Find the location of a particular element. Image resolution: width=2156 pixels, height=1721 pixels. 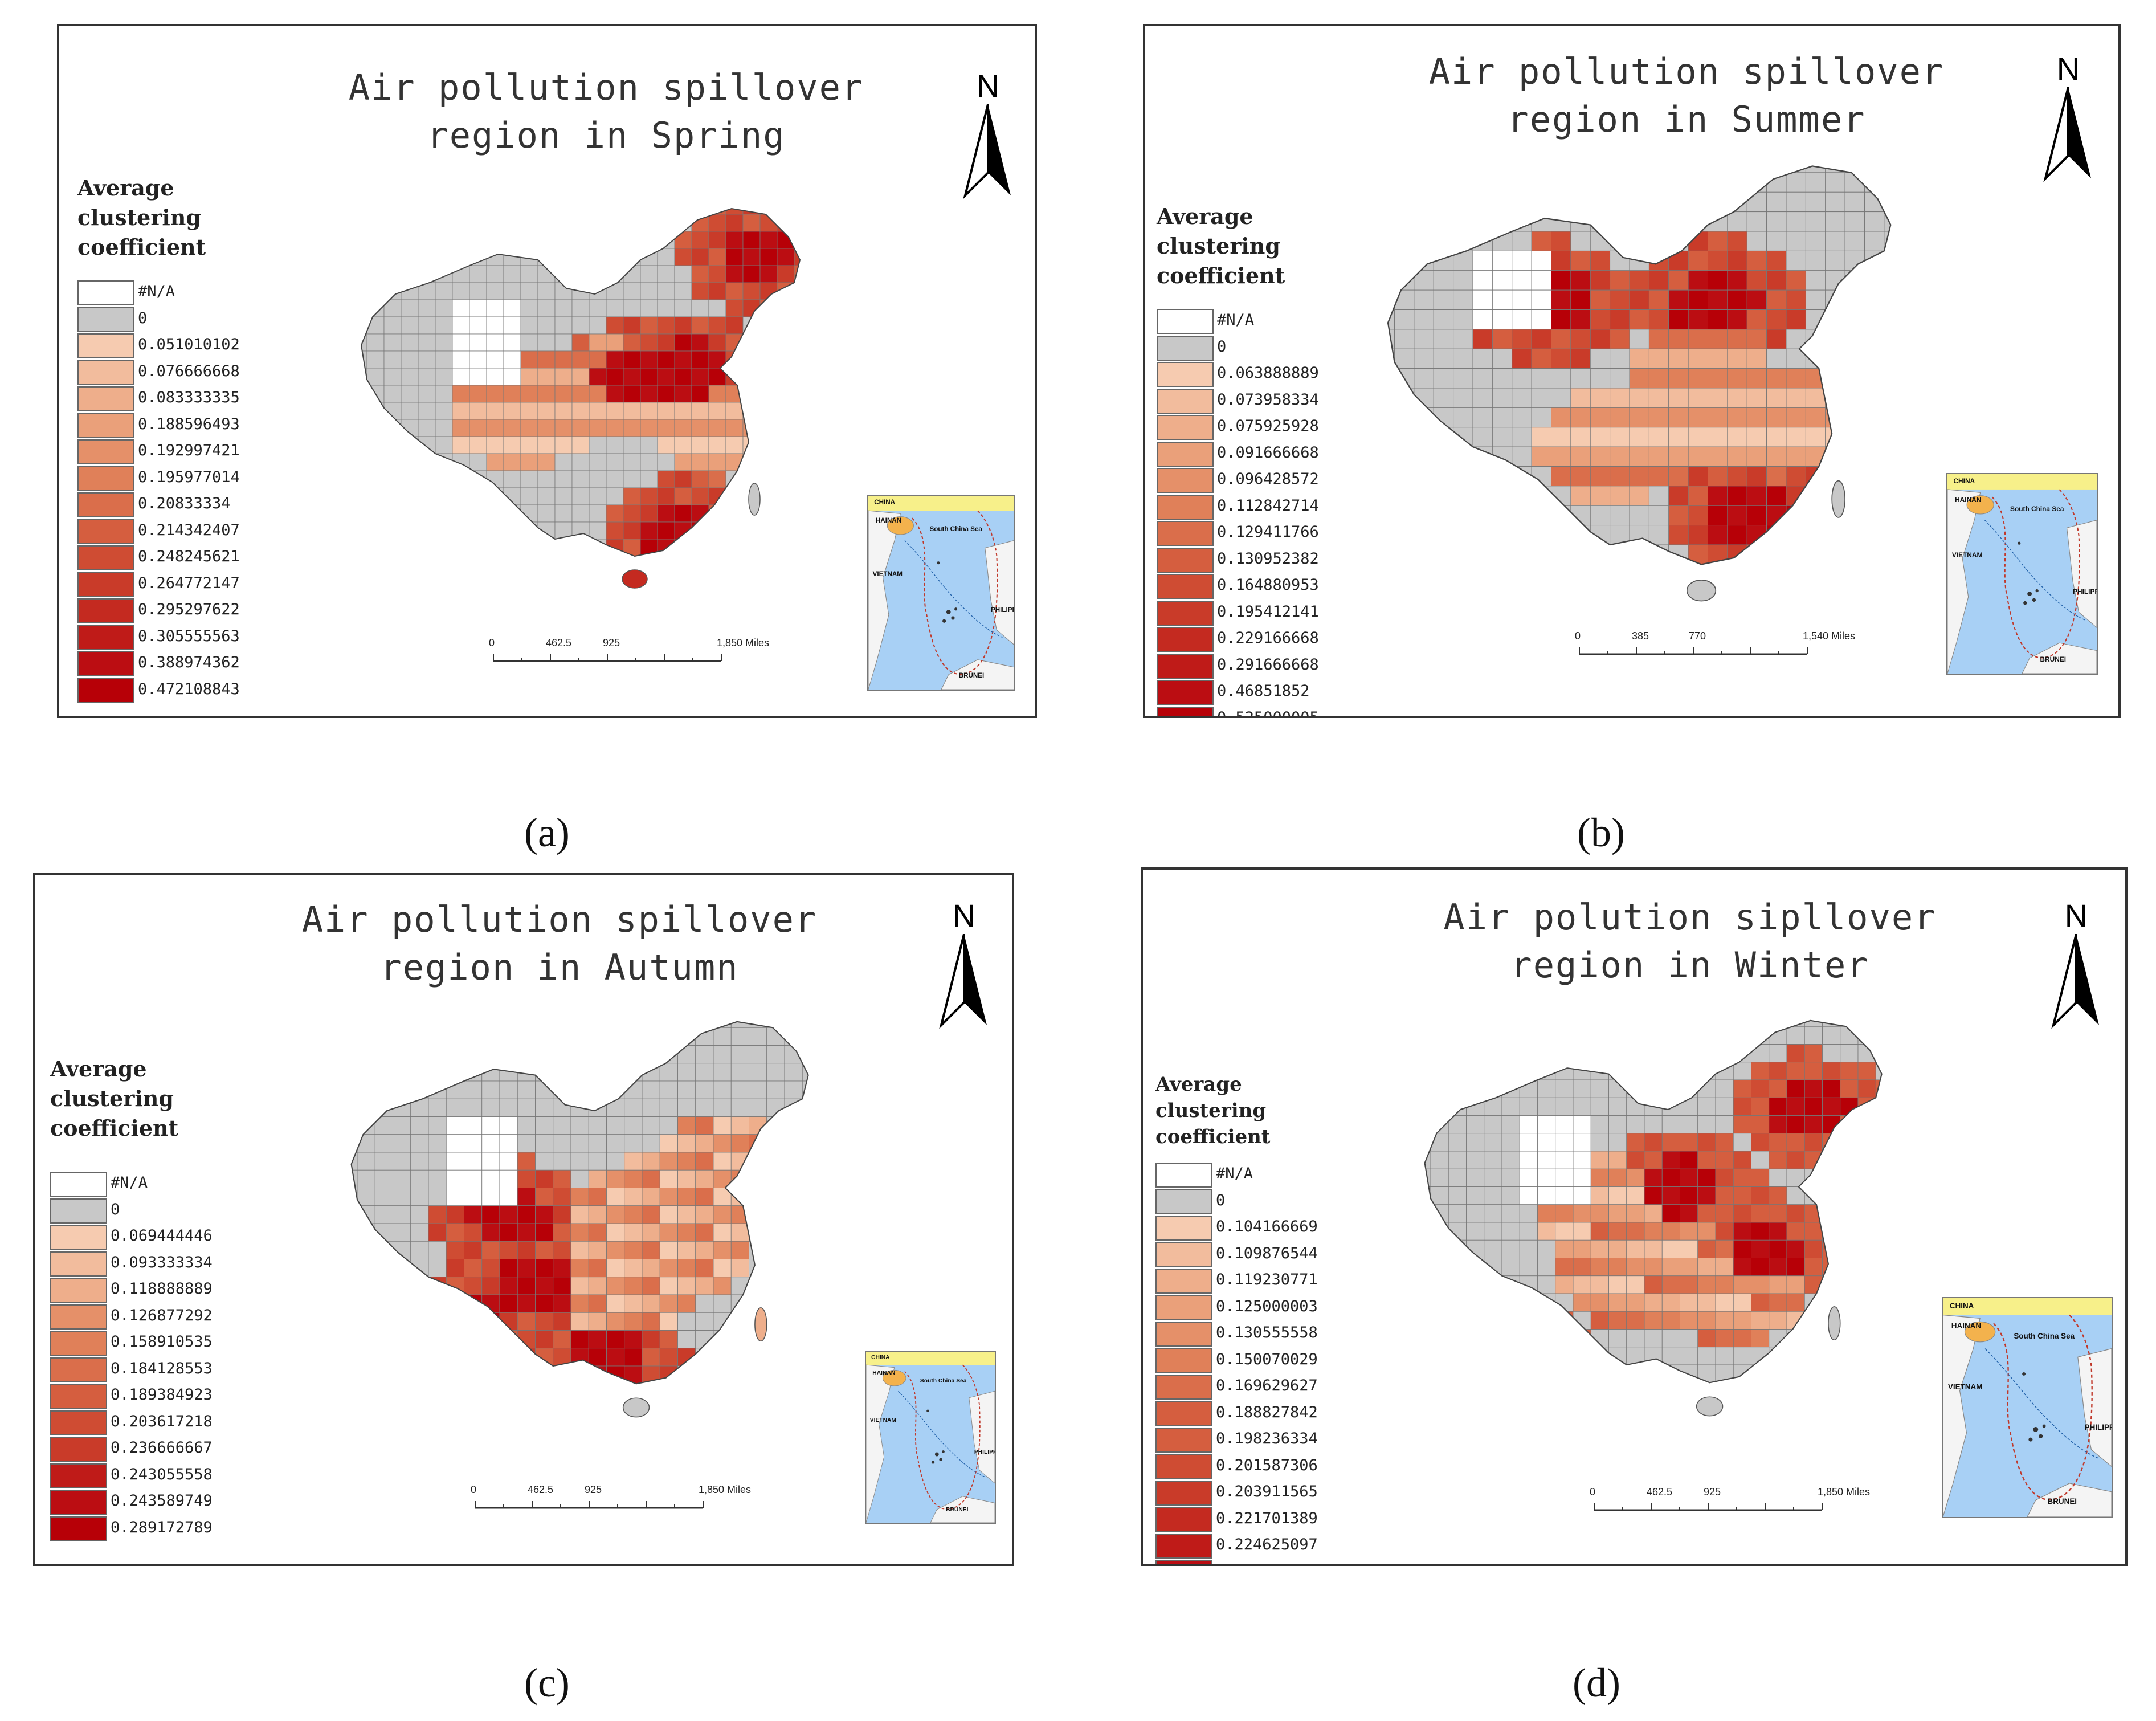

inset-label: CHINA is located at coordinates (880, 1358).